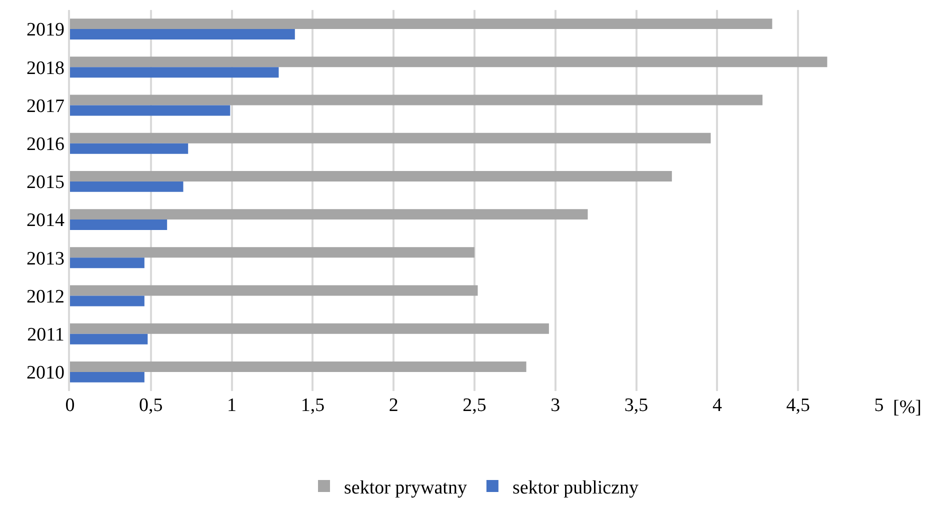 This screenshot has width=939, height=515. Describe the element at coordinates (879, 405) in the screenshot. I see `x-tick-label: 5` at that location.